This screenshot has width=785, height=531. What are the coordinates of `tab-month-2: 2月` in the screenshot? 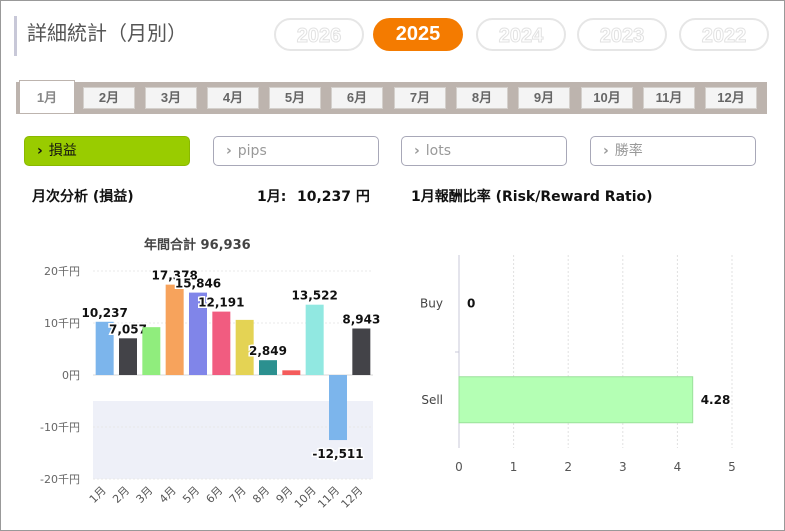 It's located at (109, 98).